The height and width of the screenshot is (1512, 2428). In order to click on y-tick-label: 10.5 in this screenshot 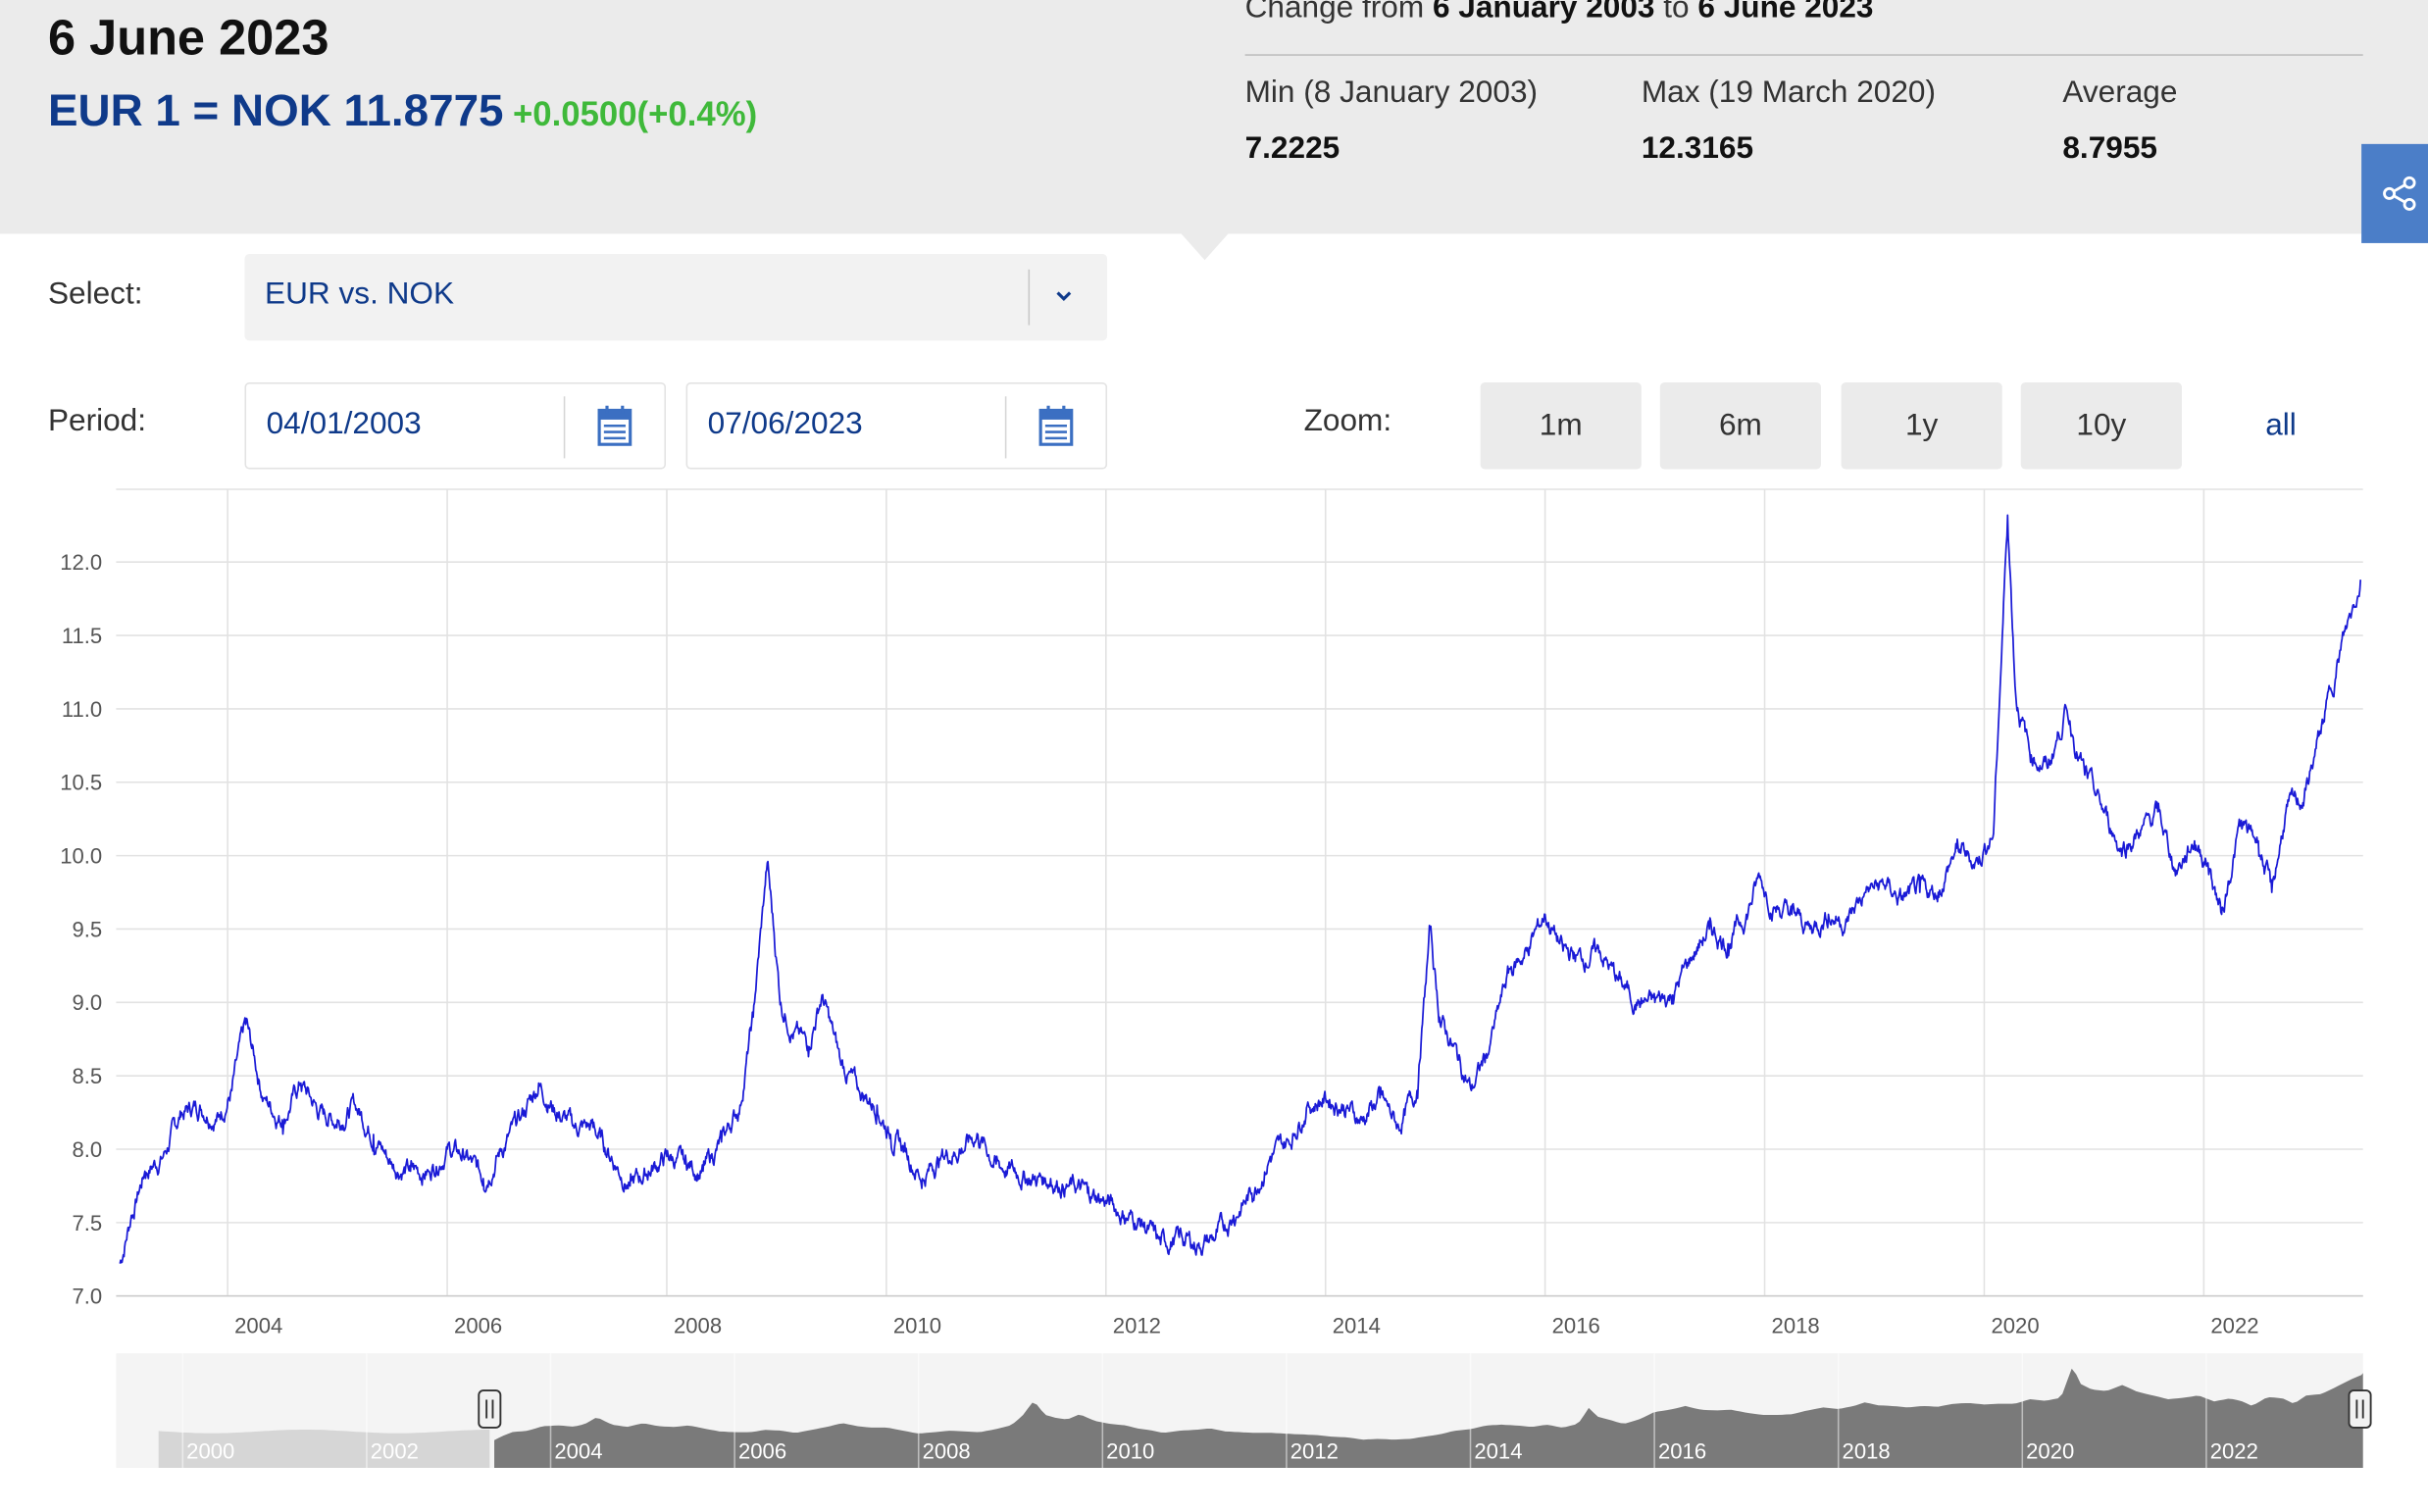, I will do `click(81, 783)`.